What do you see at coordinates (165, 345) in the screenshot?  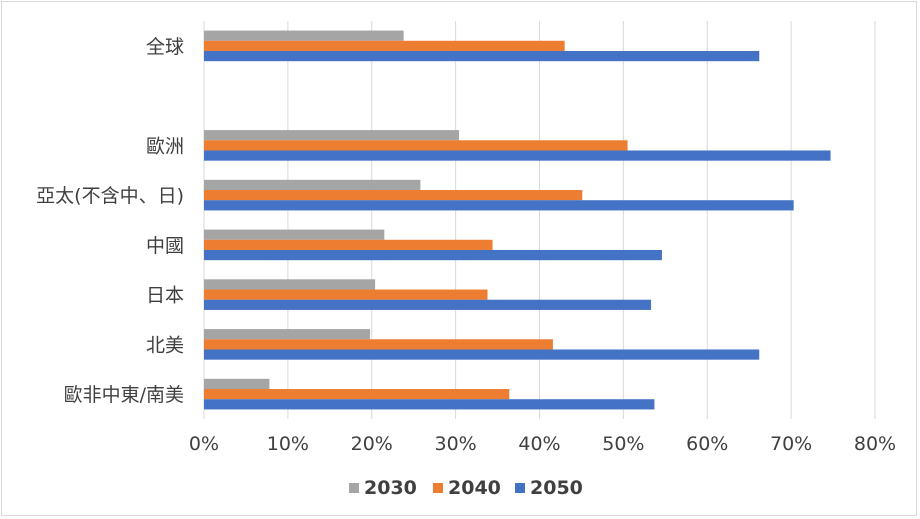 I see `category-label: 北美` at bounding box center [165, 345].